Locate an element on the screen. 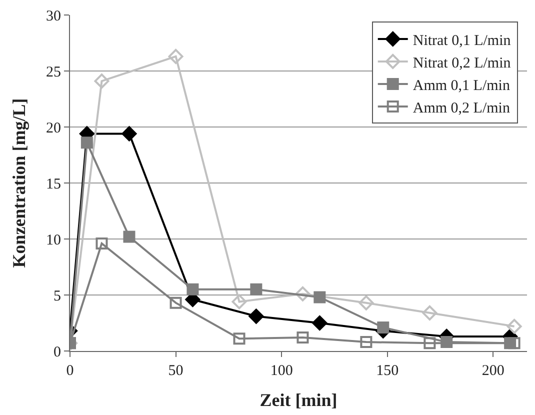 Image resolution: width=535 pixels, height=415 pixels. legend-label: Amm 0,2 L/min is located at coordinates (461, 108).